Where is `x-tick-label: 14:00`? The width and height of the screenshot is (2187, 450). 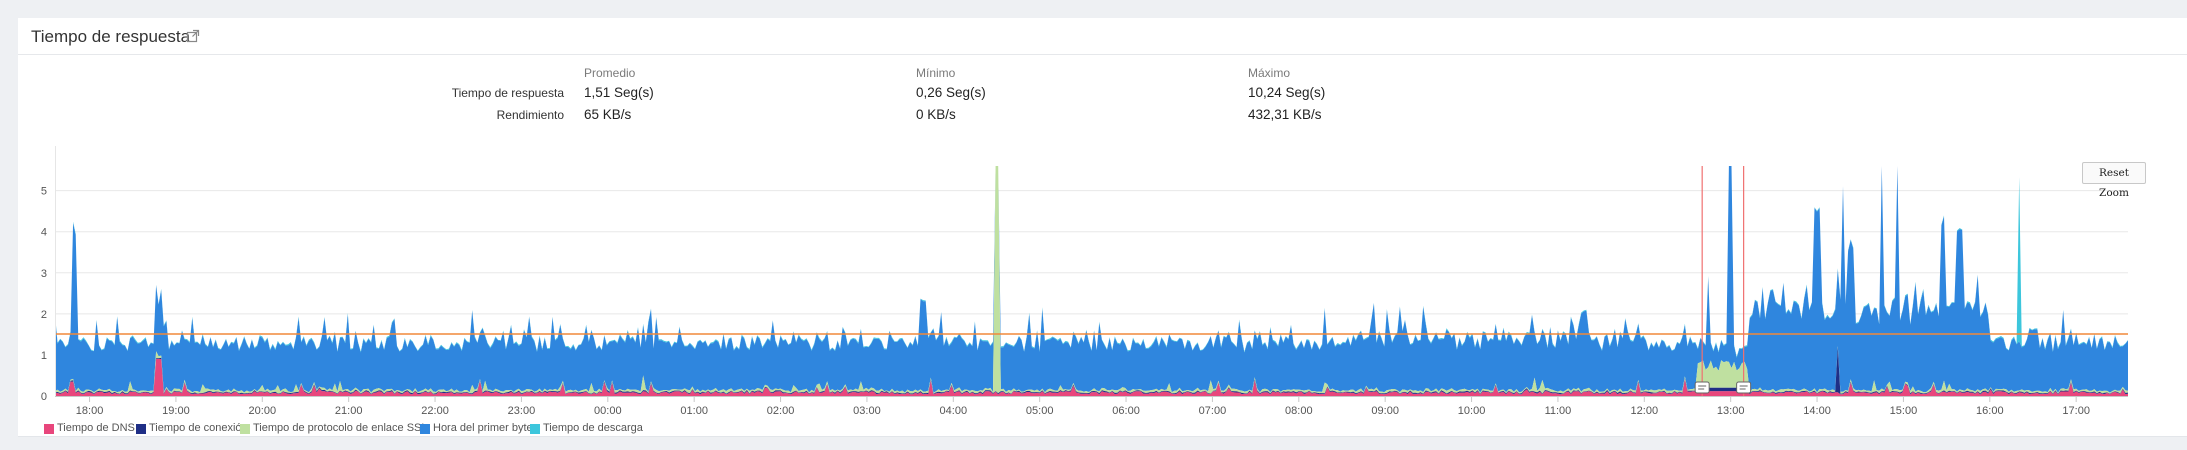
x-tick-label: 14:00 is located at coordinates (1817, 411).